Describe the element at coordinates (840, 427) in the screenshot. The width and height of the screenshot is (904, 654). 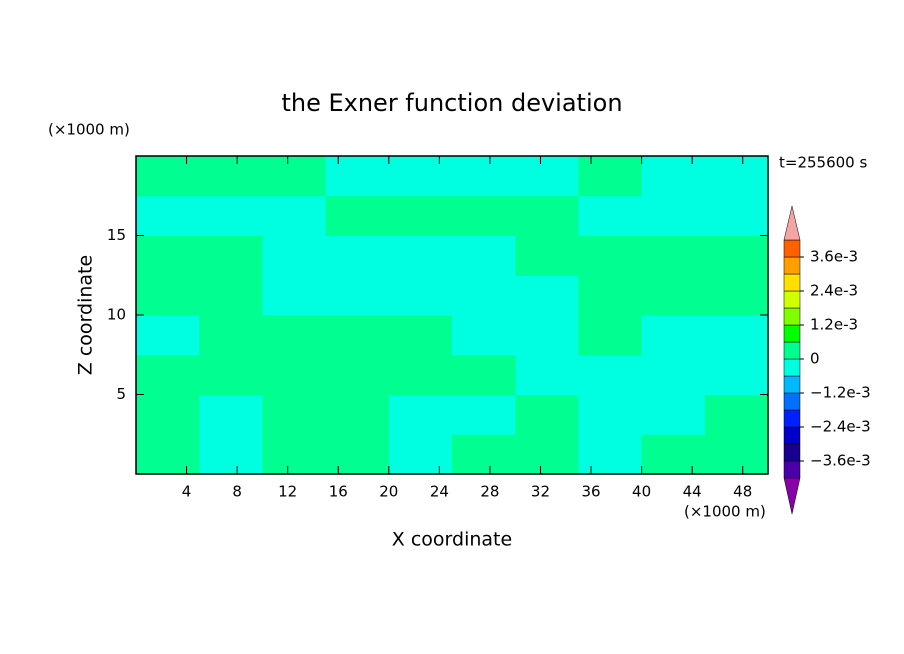
I see `colorbar-tick-label: −2.4e-3` at that location.